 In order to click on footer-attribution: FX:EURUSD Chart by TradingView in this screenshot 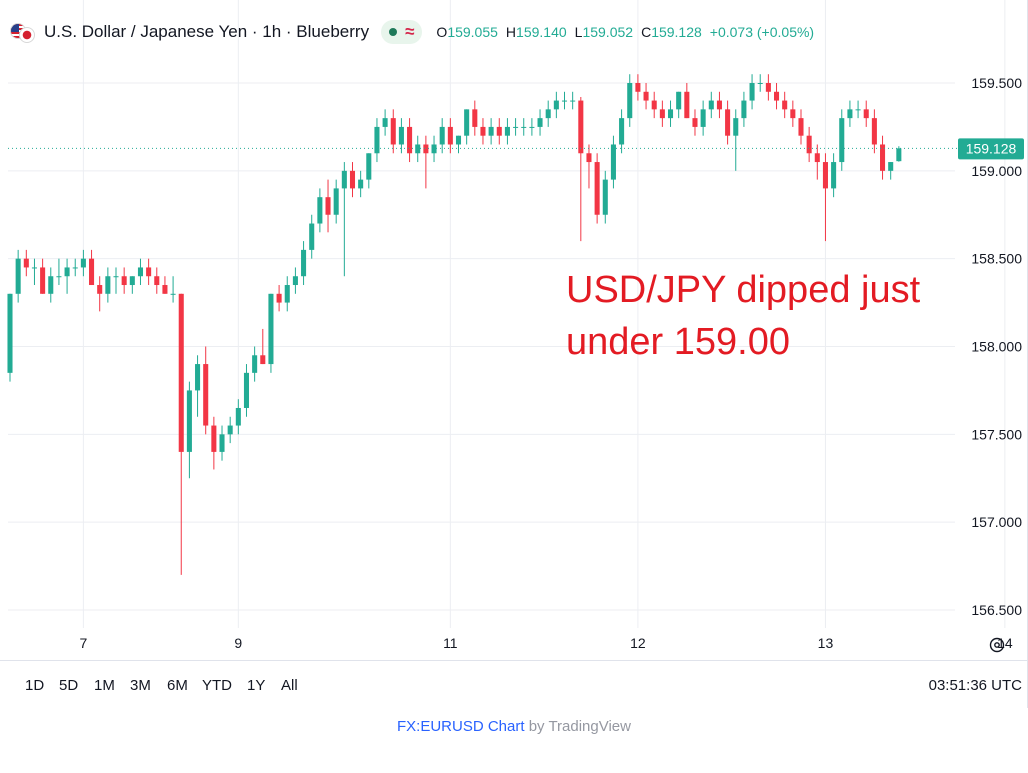, I will do `click(514, 726)`.